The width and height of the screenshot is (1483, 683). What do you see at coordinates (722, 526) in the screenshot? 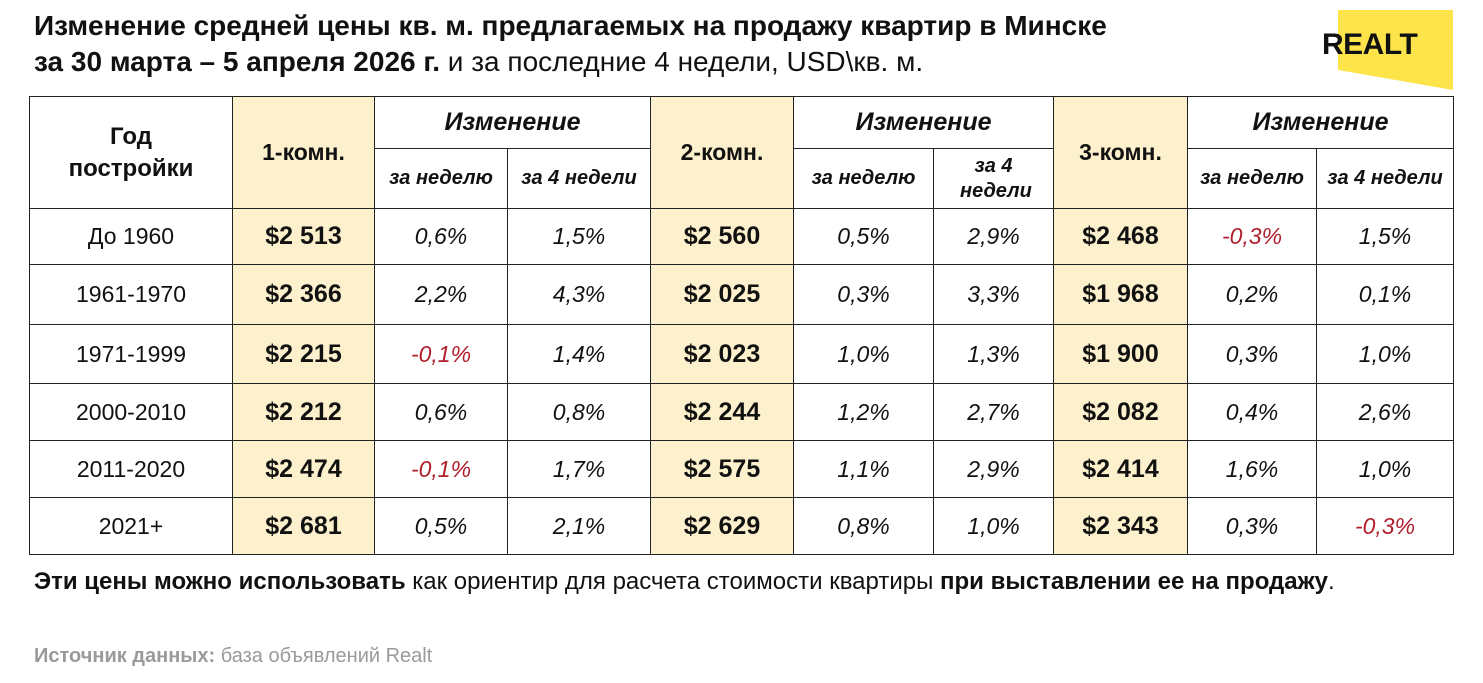
I see `price-cell: $2 629` at bounding box center [722, 526].